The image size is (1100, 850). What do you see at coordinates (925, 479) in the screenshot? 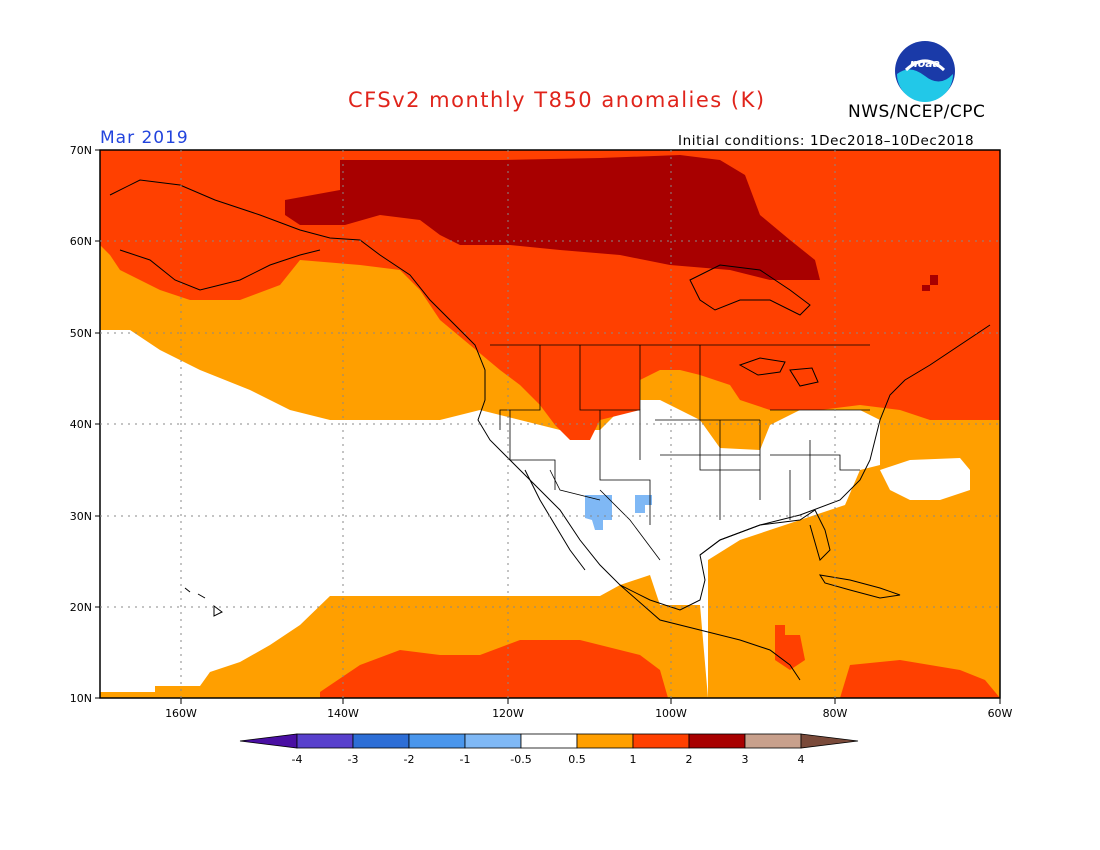
I see `neutral-atlantic` at bounding box center [925, 479].